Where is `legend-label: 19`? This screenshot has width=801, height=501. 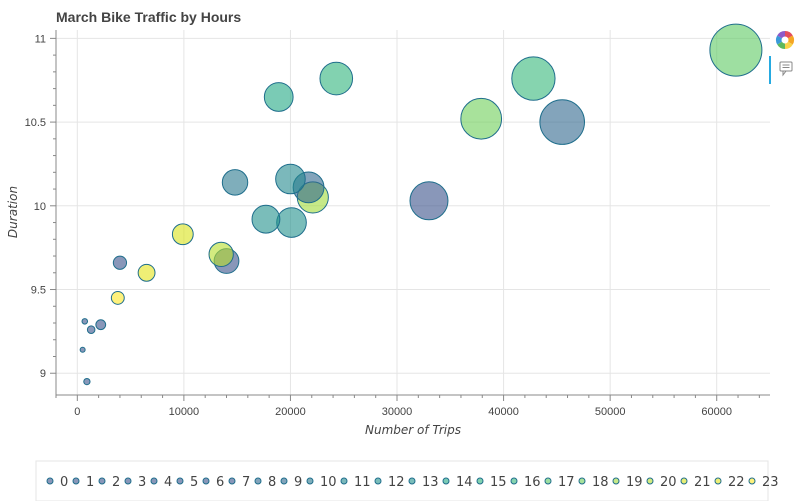
legend-label: 19 is located at coordinates (634, 482).